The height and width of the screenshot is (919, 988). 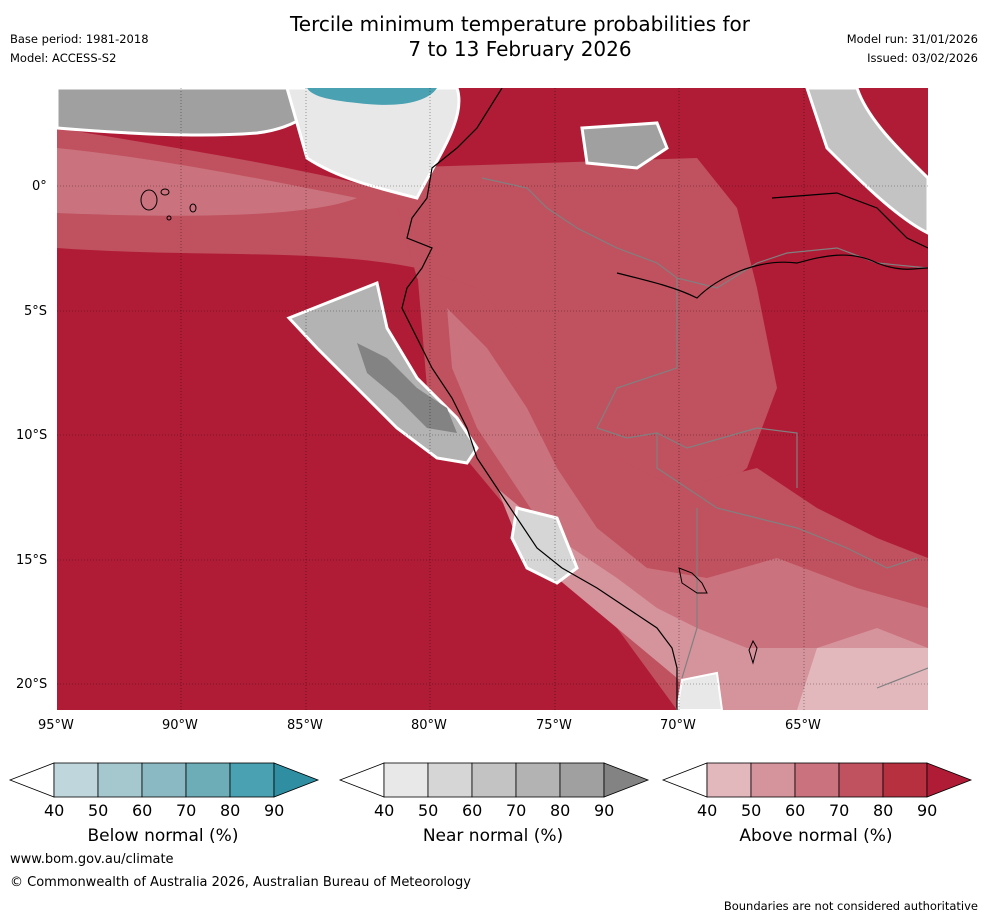 I want to click on colorbar-0-tick-90: 90, so click(x=274, y=810).